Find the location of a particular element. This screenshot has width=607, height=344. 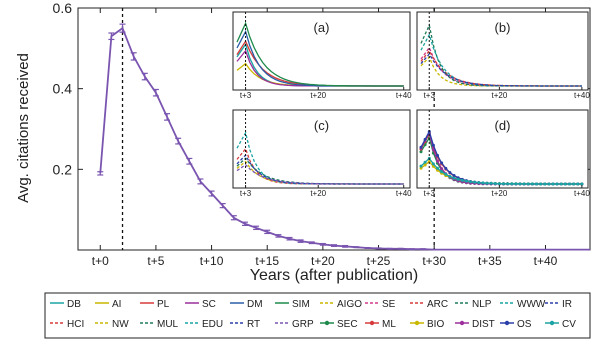

legend-entry: NLP is located at coordinates (473, 304).